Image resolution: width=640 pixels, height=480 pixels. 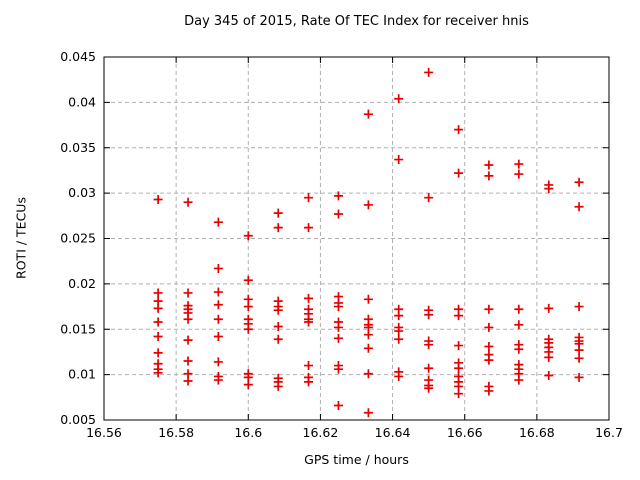 I want to click on x-tick-label: 16.6, so click(x=248, y=432).